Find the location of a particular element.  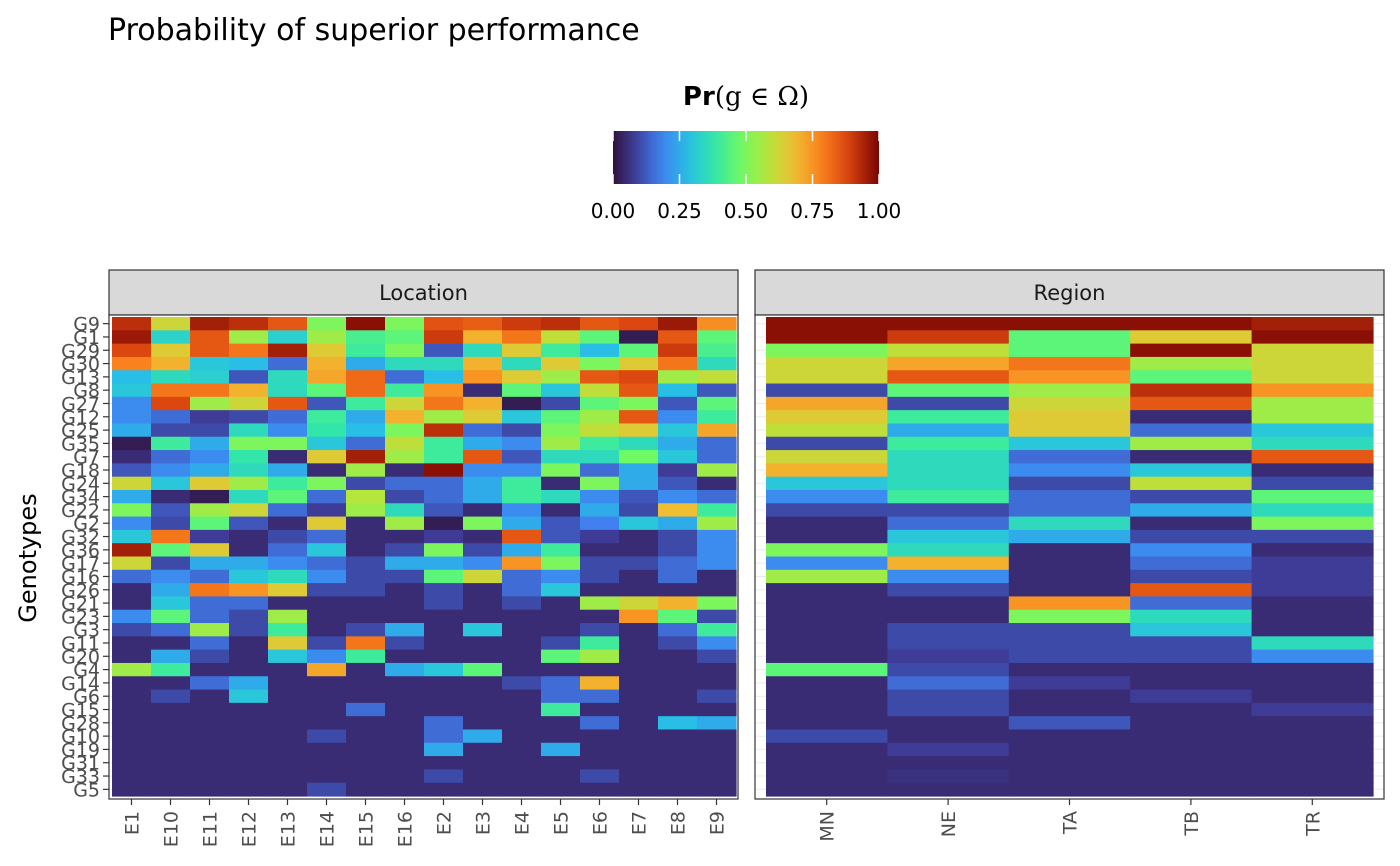

x-tick-label: E7 is located at coordinates (640, 823).